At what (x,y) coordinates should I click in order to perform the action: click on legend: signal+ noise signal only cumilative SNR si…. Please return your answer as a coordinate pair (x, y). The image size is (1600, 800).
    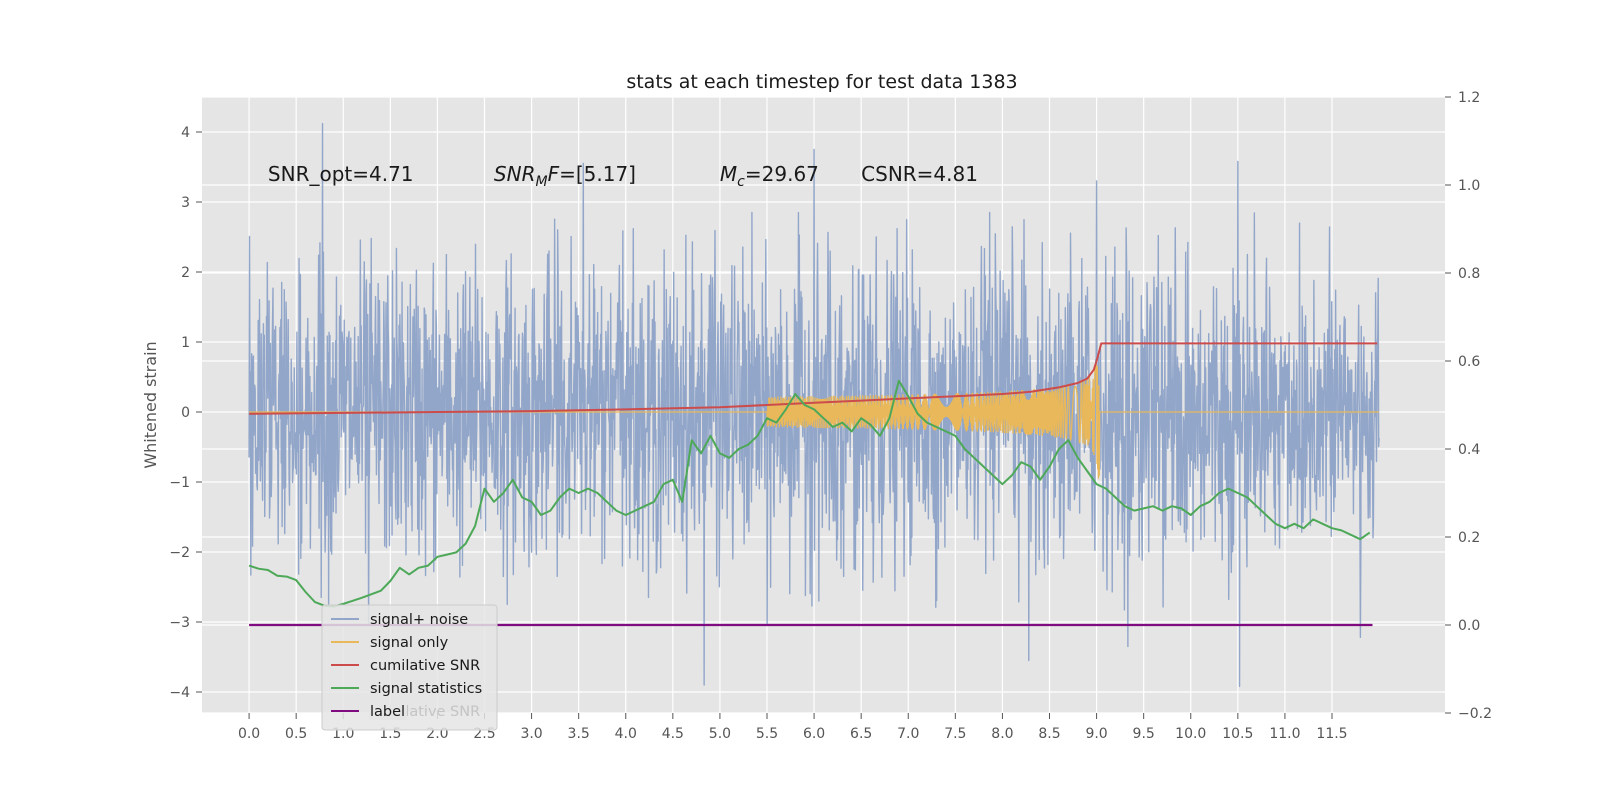
    Looking at the image, I should click on (409, 667).